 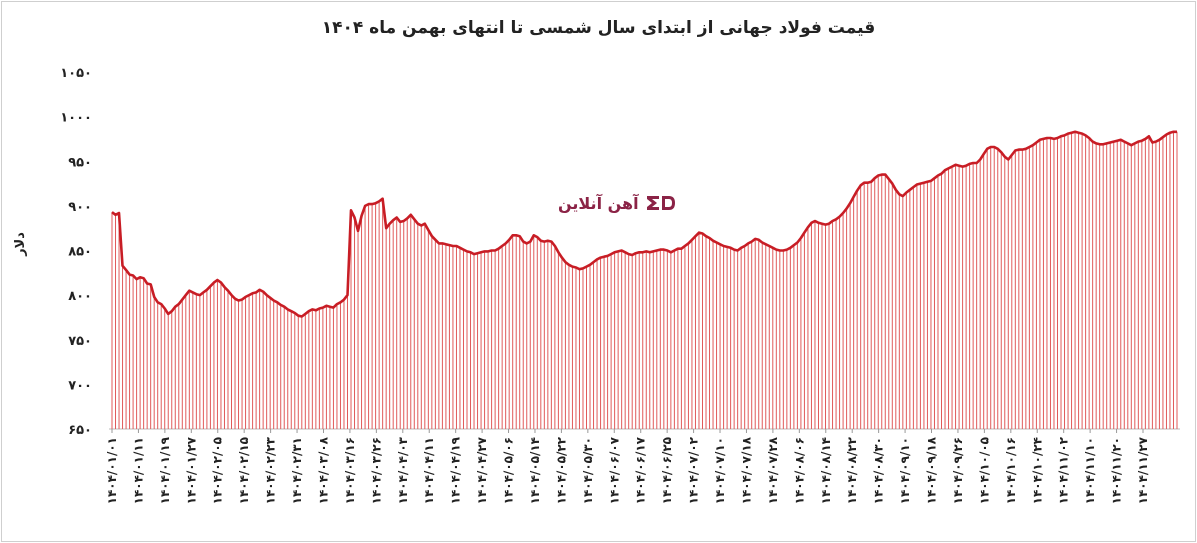 What do you see at coordinates (323, 470) in the screenshot?
I see `x-tick-label: ۱۴۰۴/۰۳/۰۸` at bounding box center [323, 470].